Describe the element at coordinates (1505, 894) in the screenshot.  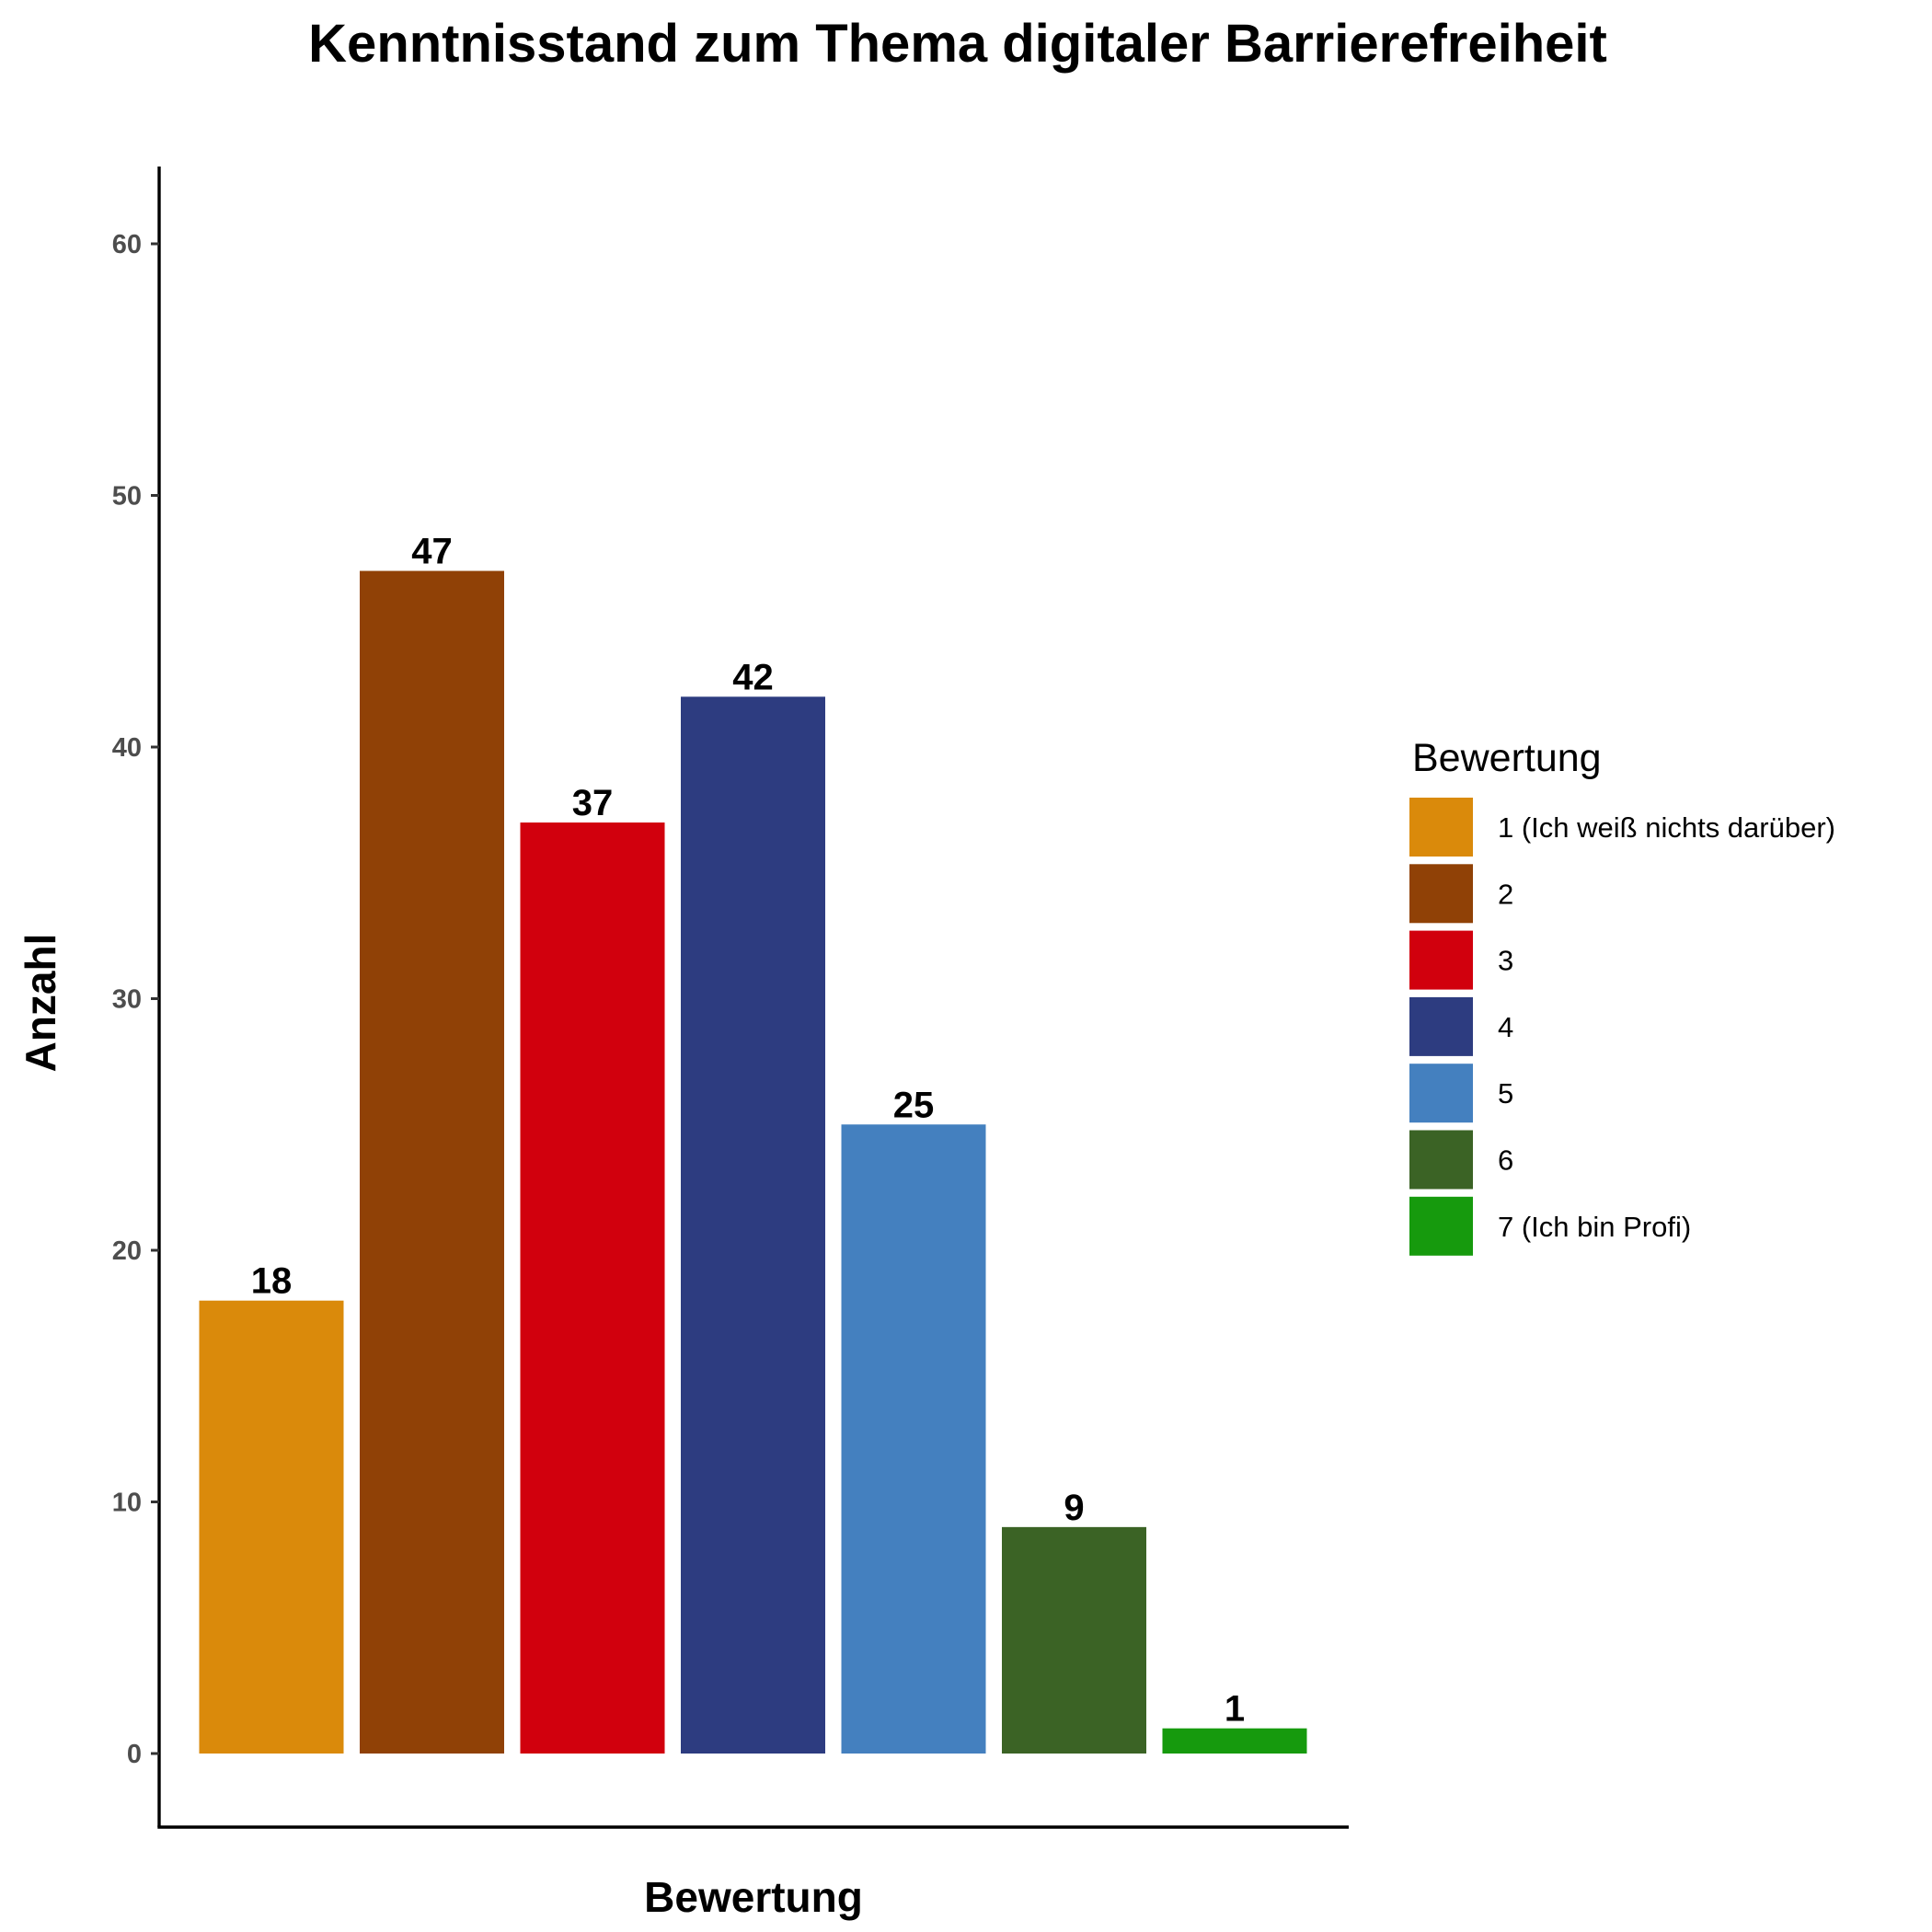
I see `legend-label: 2` at that location.